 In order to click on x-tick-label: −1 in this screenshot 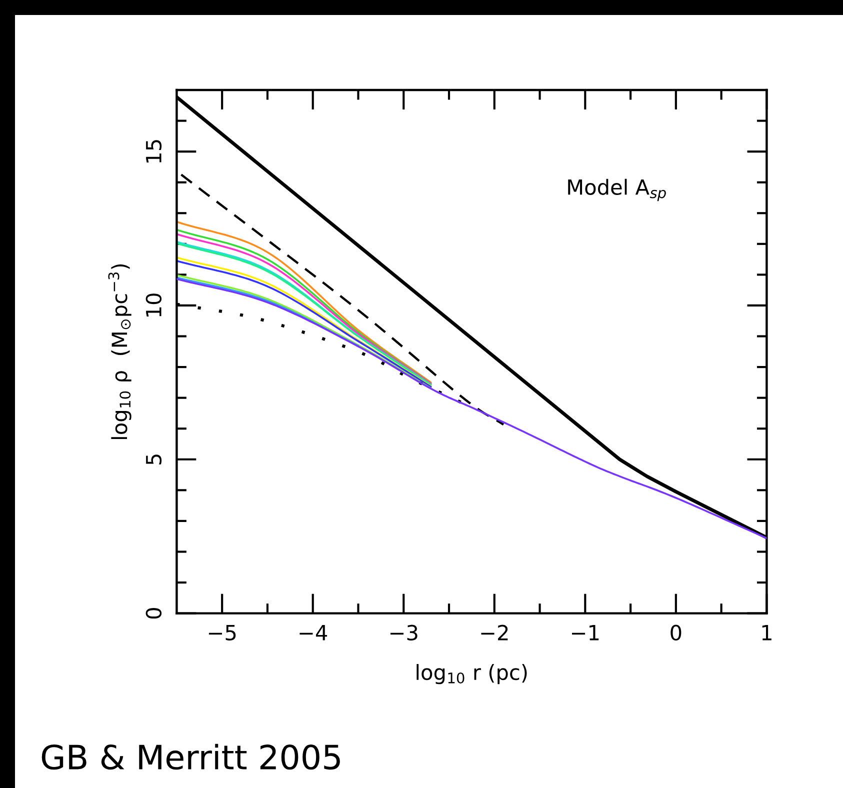, I will do `click(585, 632)`.